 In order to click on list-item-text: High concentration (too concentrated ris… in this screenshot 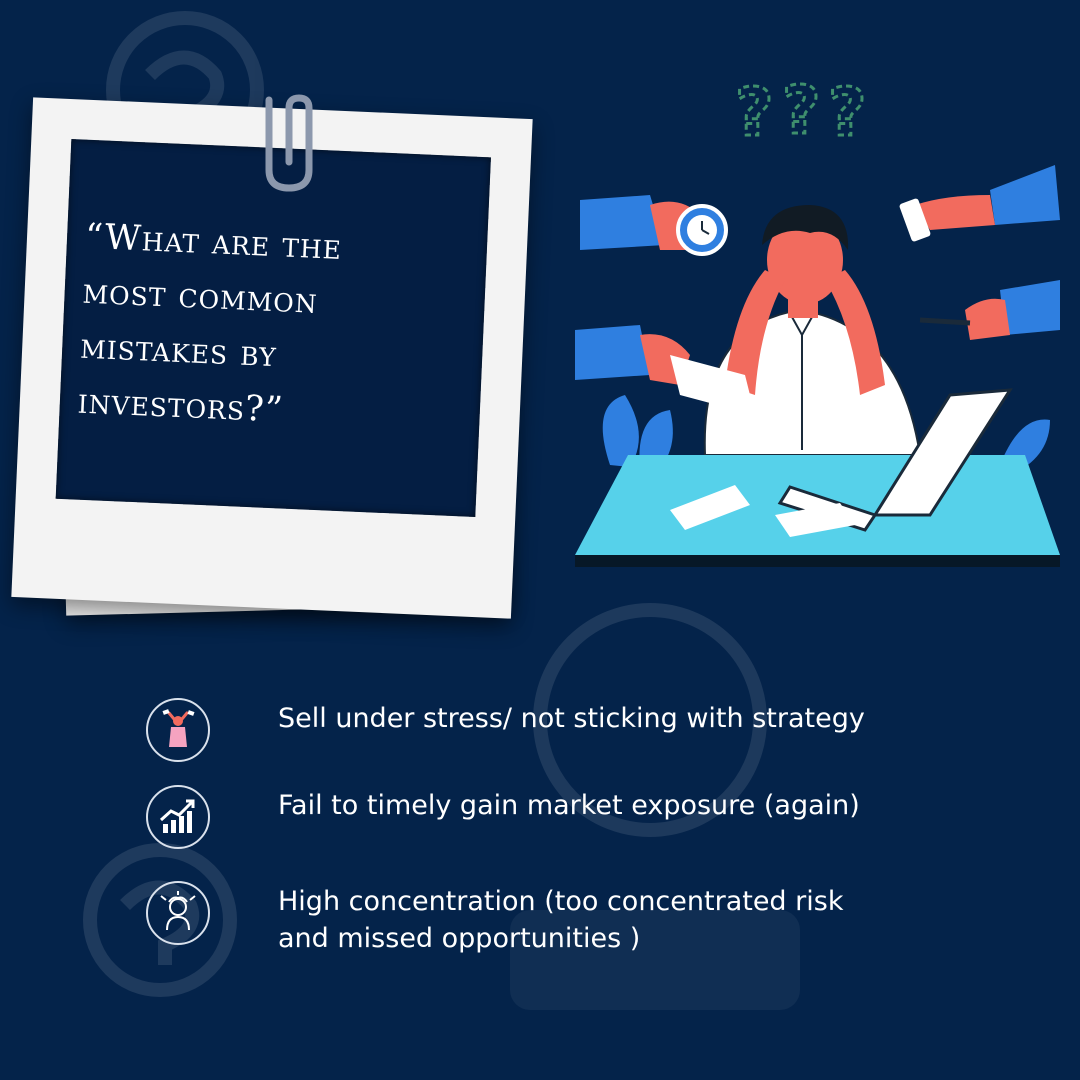, I will do `click(561, 920)`.